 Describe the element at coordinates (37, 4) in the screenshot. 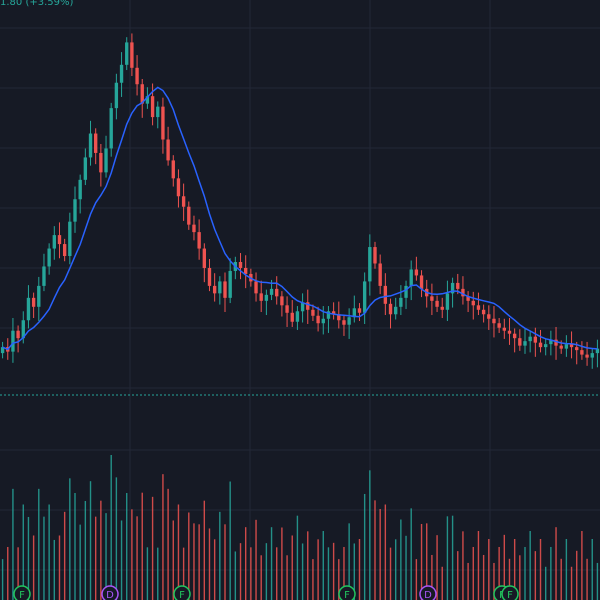

I see `price-change-label: 1.80 (+3.59%)` at that location.